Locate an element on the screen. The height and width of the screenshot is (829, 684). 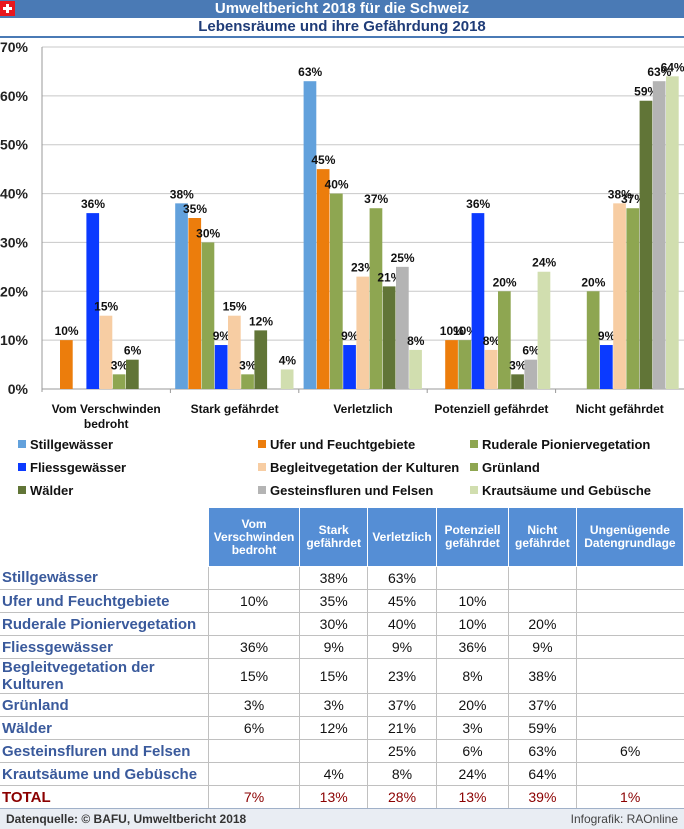
infographic-credit: Infografik: RAOnline is located at coordinates (624, 819).